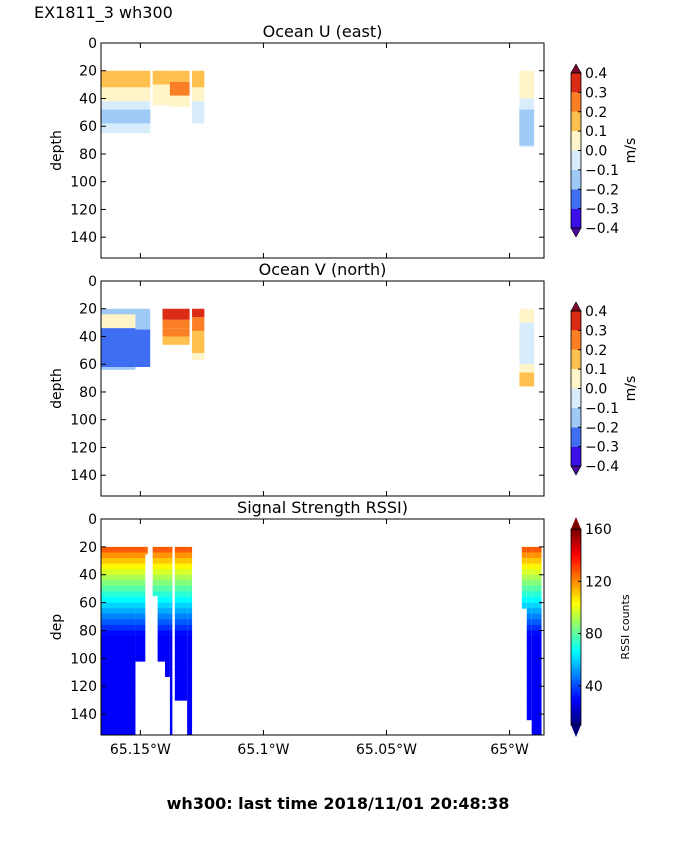 This screenshot has width=675, height=855. What do you see at coordinates (596, 312) in the screenshot?
I see `colorbar-tick-label: 0.4` at bounding box center [596, 312].